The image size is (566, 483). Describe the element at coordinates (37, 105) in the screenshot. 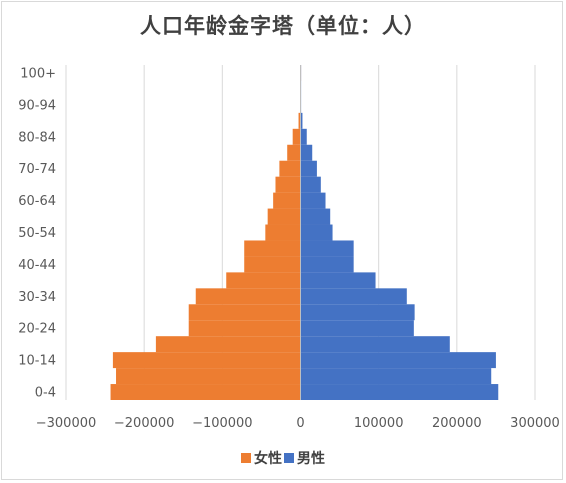

I see `y-tick-label-90-94: 90-94` at that location.